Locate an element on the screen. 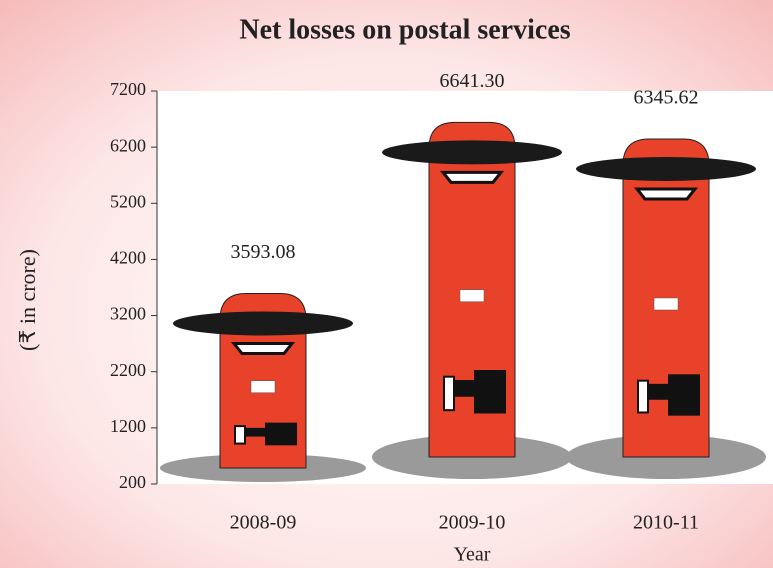 The height and width of the screenshot is (568, 773). y-tick-label: 2200 is located at coordinates (128, 370).